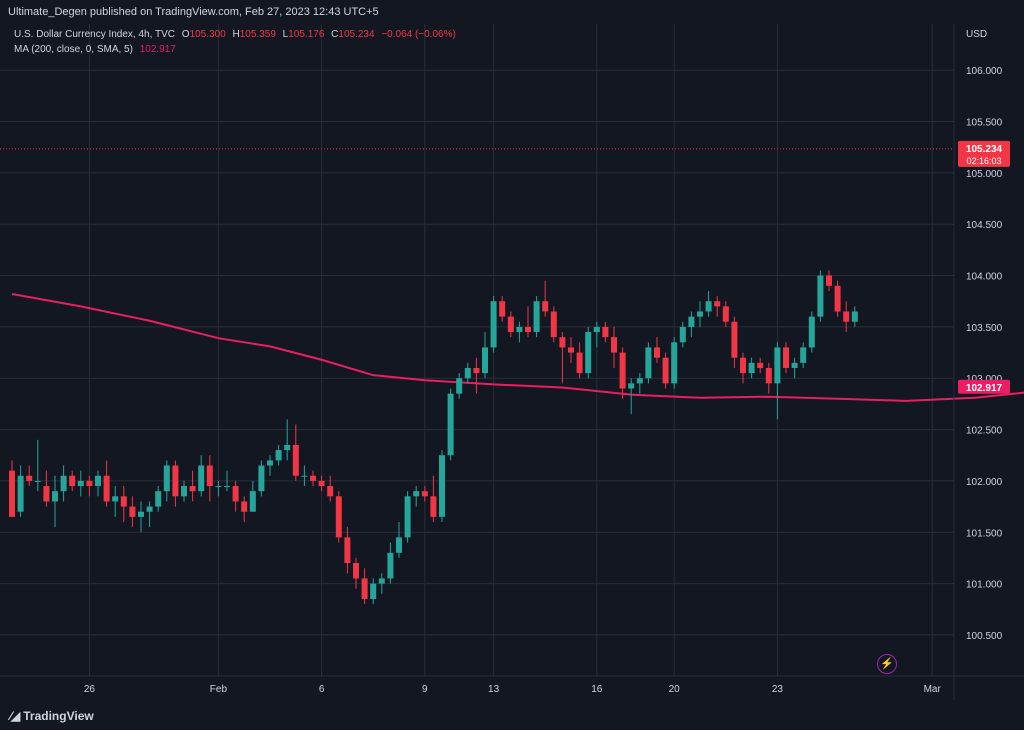 This screenshot has width=1024, height=730. Describe the element at coordinates (984, 388) in the screenshot. I see `ma-price-label: 102.917` at that location.